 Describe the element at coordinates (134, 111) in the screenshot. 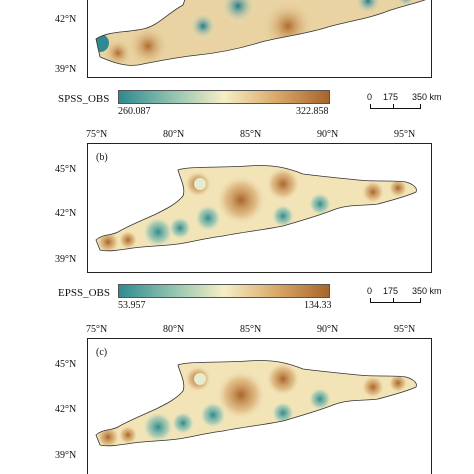

I see `colorbar-min: 260.087` at that location.